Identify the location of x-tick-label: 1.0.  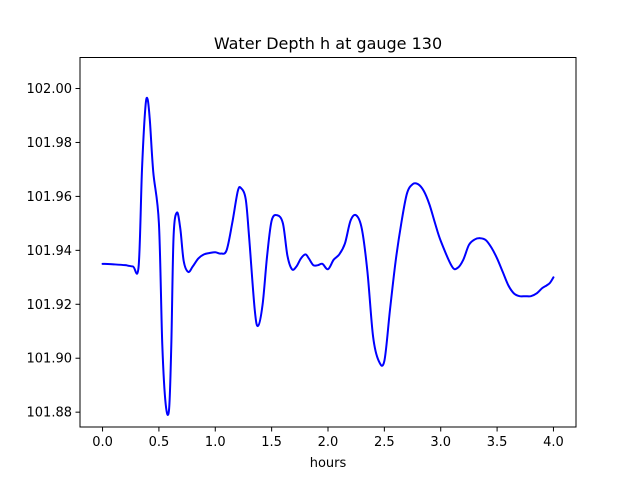
(215, 442).